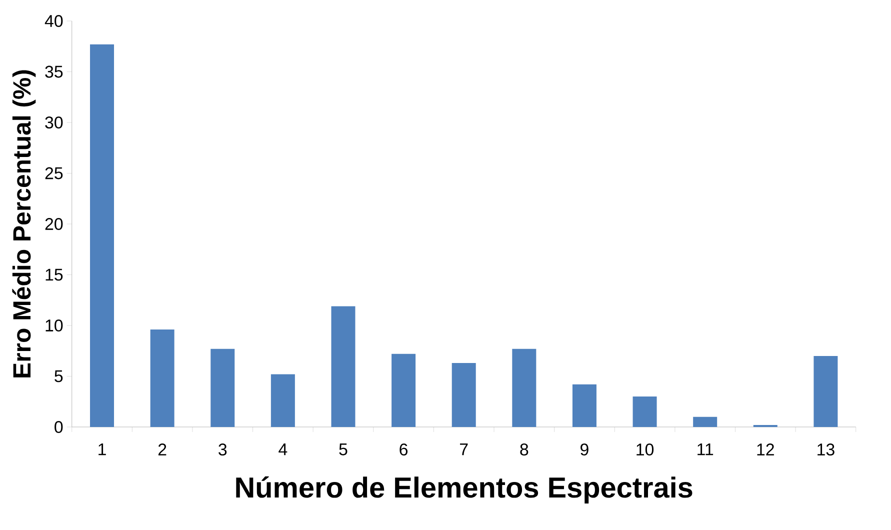  What do you see at coordinates (24, 224) in the screenshot?
I see `y-axis-title: Erro Médio Percentual (%)` at bounding box center [24, 224].